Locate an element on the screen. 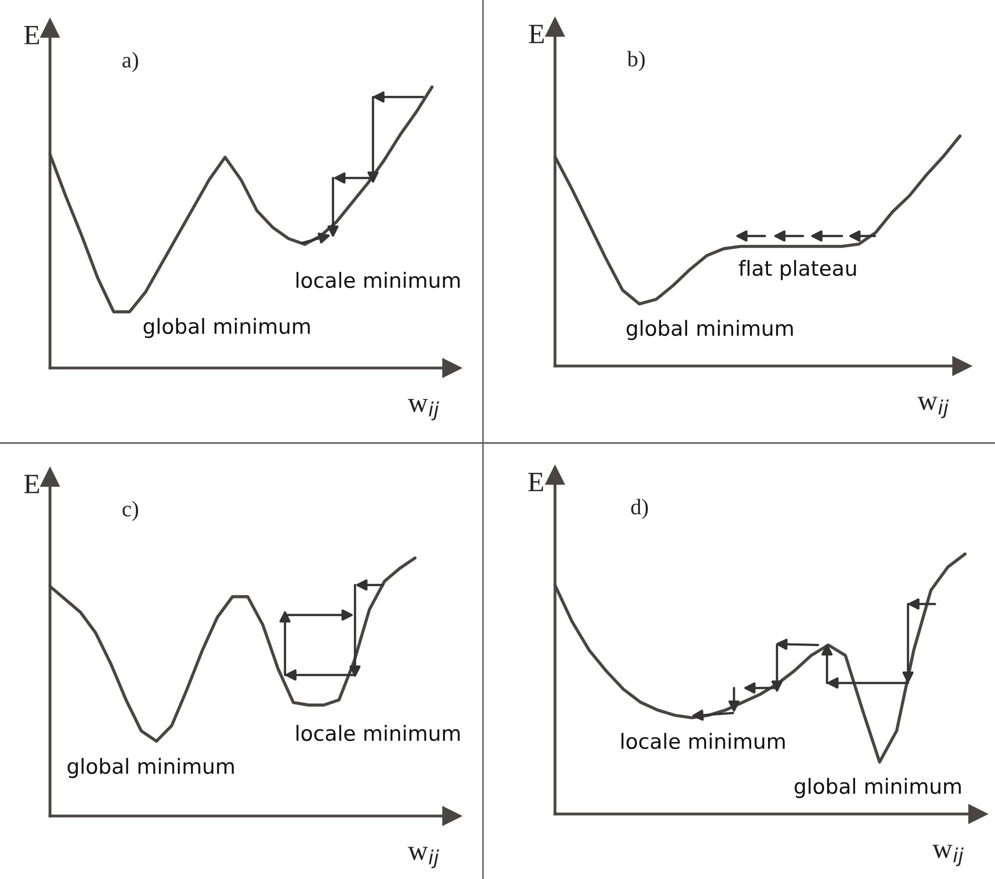 The image size is (995, 879). chart-title: d) is located at coordinates (639, 508).